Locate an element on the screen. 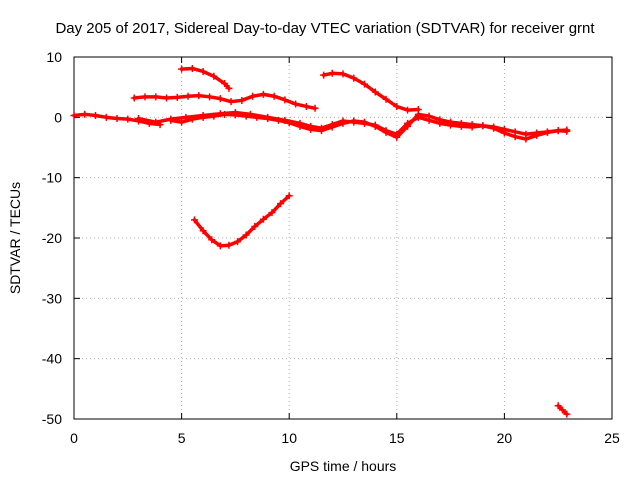 The height and width of the screenshot is (480, 640). y-tick-label: 10 is located at coordinates (54, 57).